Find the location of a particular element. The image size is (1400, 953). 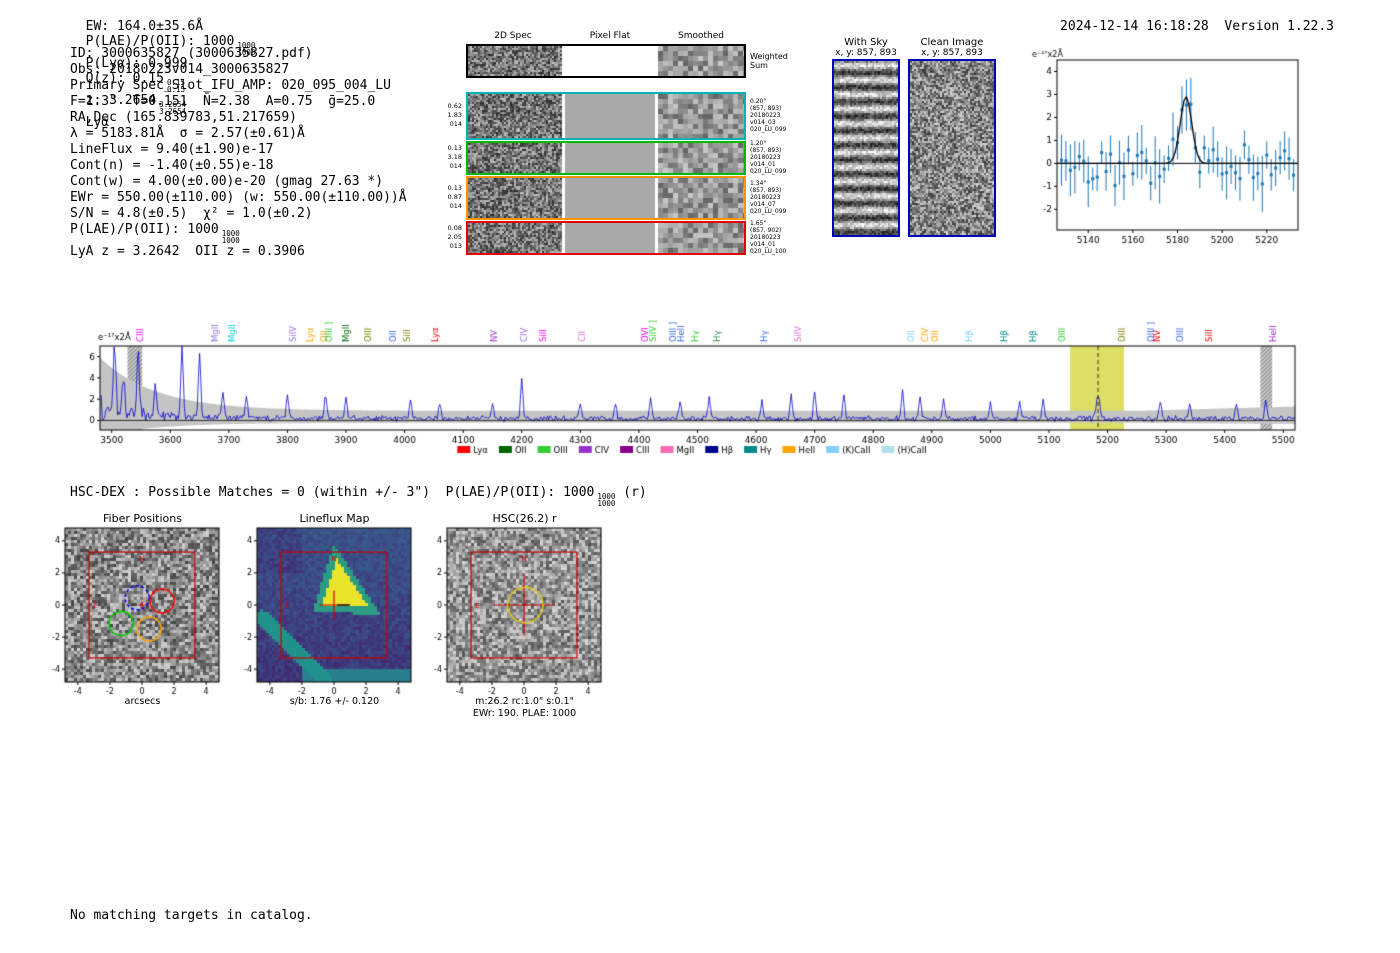

hsc-dex-fraction: 1000 1000 is located at coordinates (606, 500).